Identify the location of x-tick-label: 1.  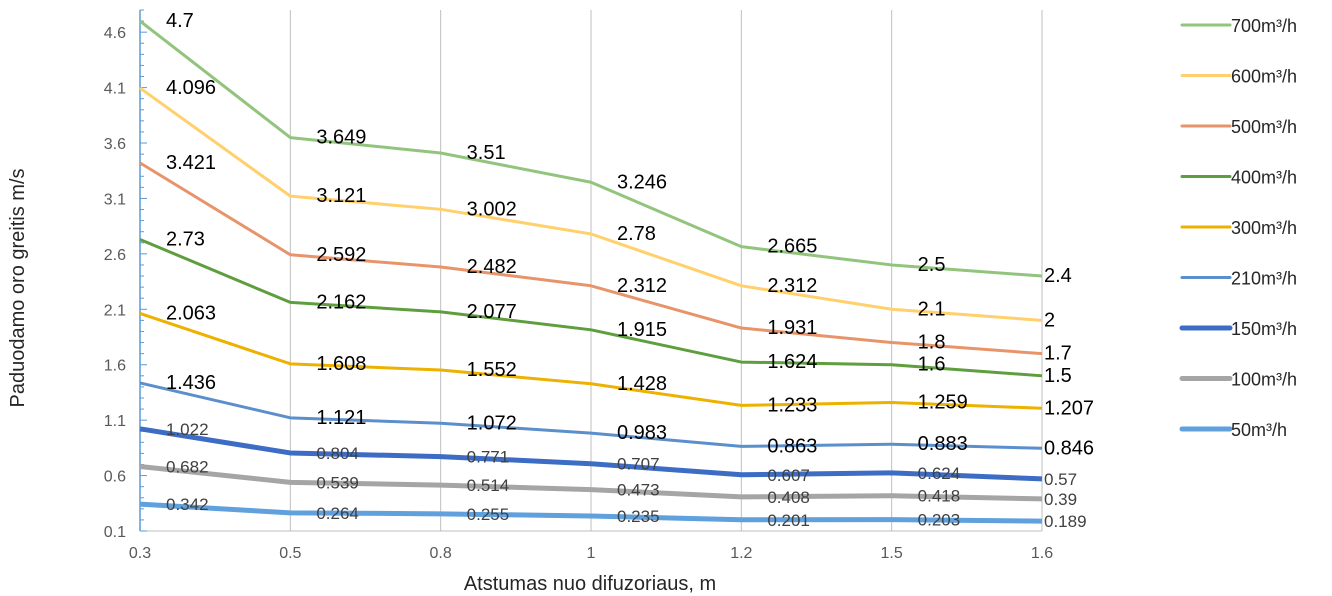
(591, 553).